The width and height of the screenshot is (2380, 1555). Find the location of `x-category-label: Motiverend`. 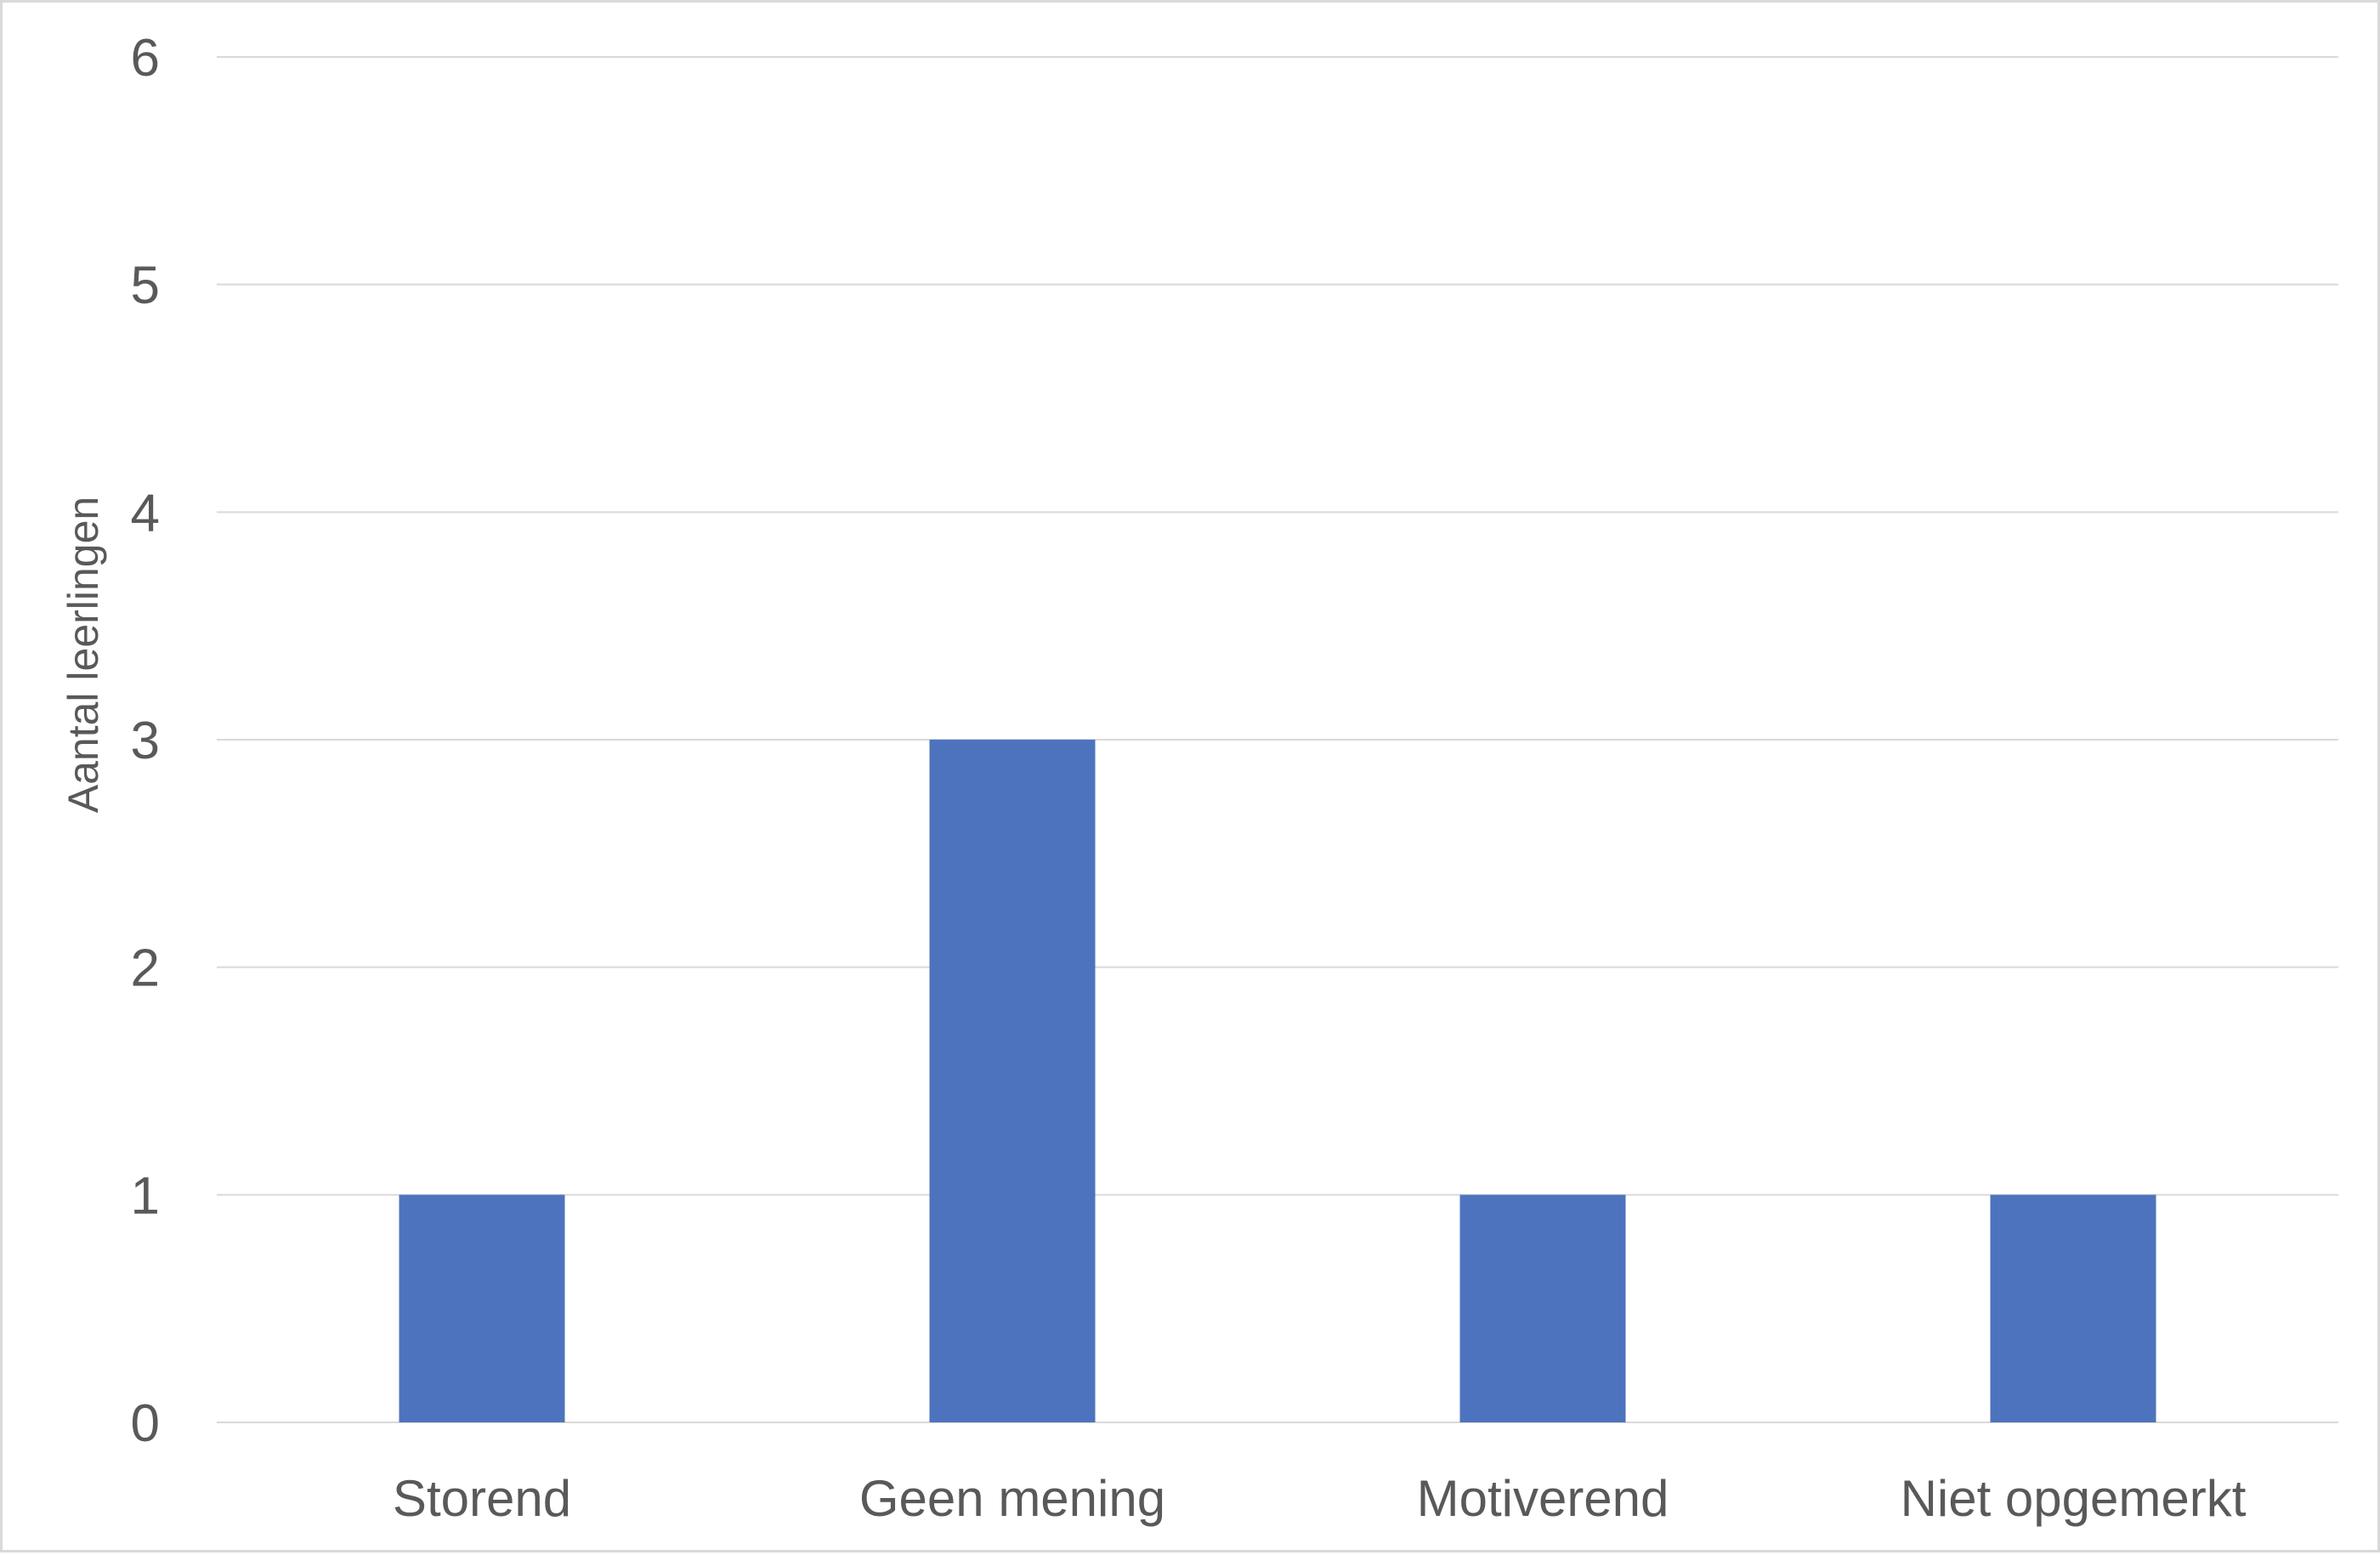

x-category-label: Motiverend is located at coordinates (1543, 1499).